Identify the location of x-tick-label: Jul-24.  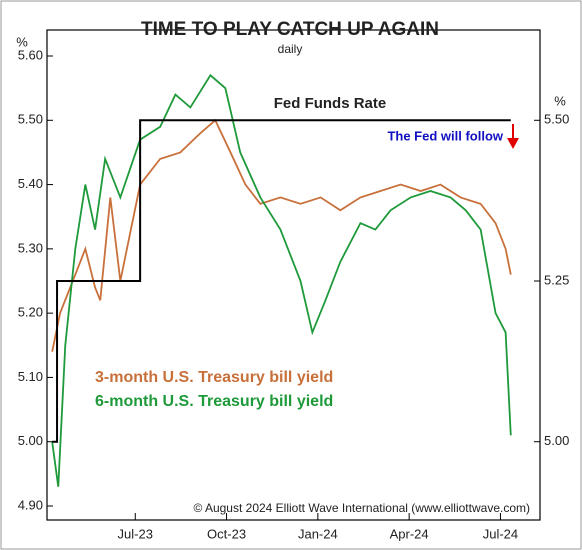
(500, 533).